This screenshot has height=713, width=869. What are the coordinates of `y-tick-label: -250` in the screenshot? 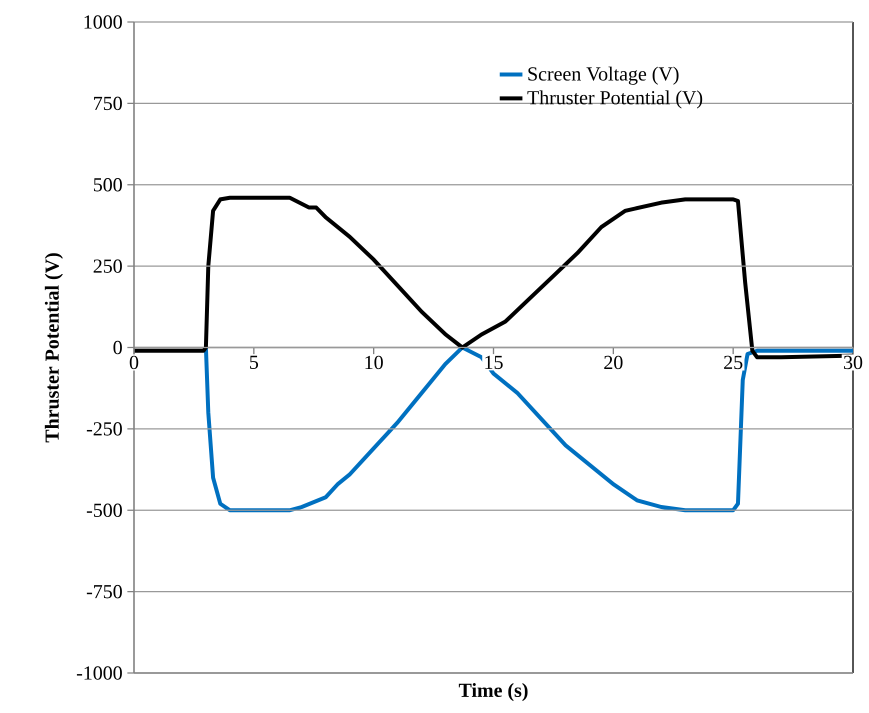 It's located at (104, 429).